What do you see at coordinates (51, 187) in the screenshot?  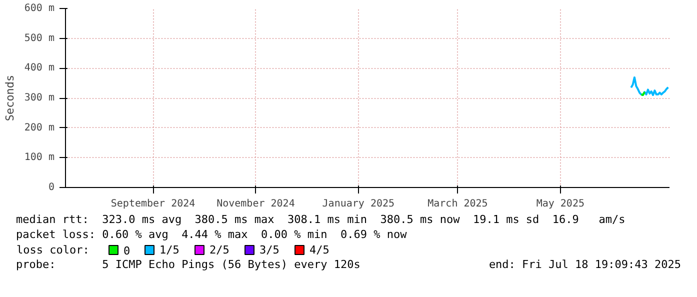 I see `y-tick-label: 0` at bounding box center [51, 187].